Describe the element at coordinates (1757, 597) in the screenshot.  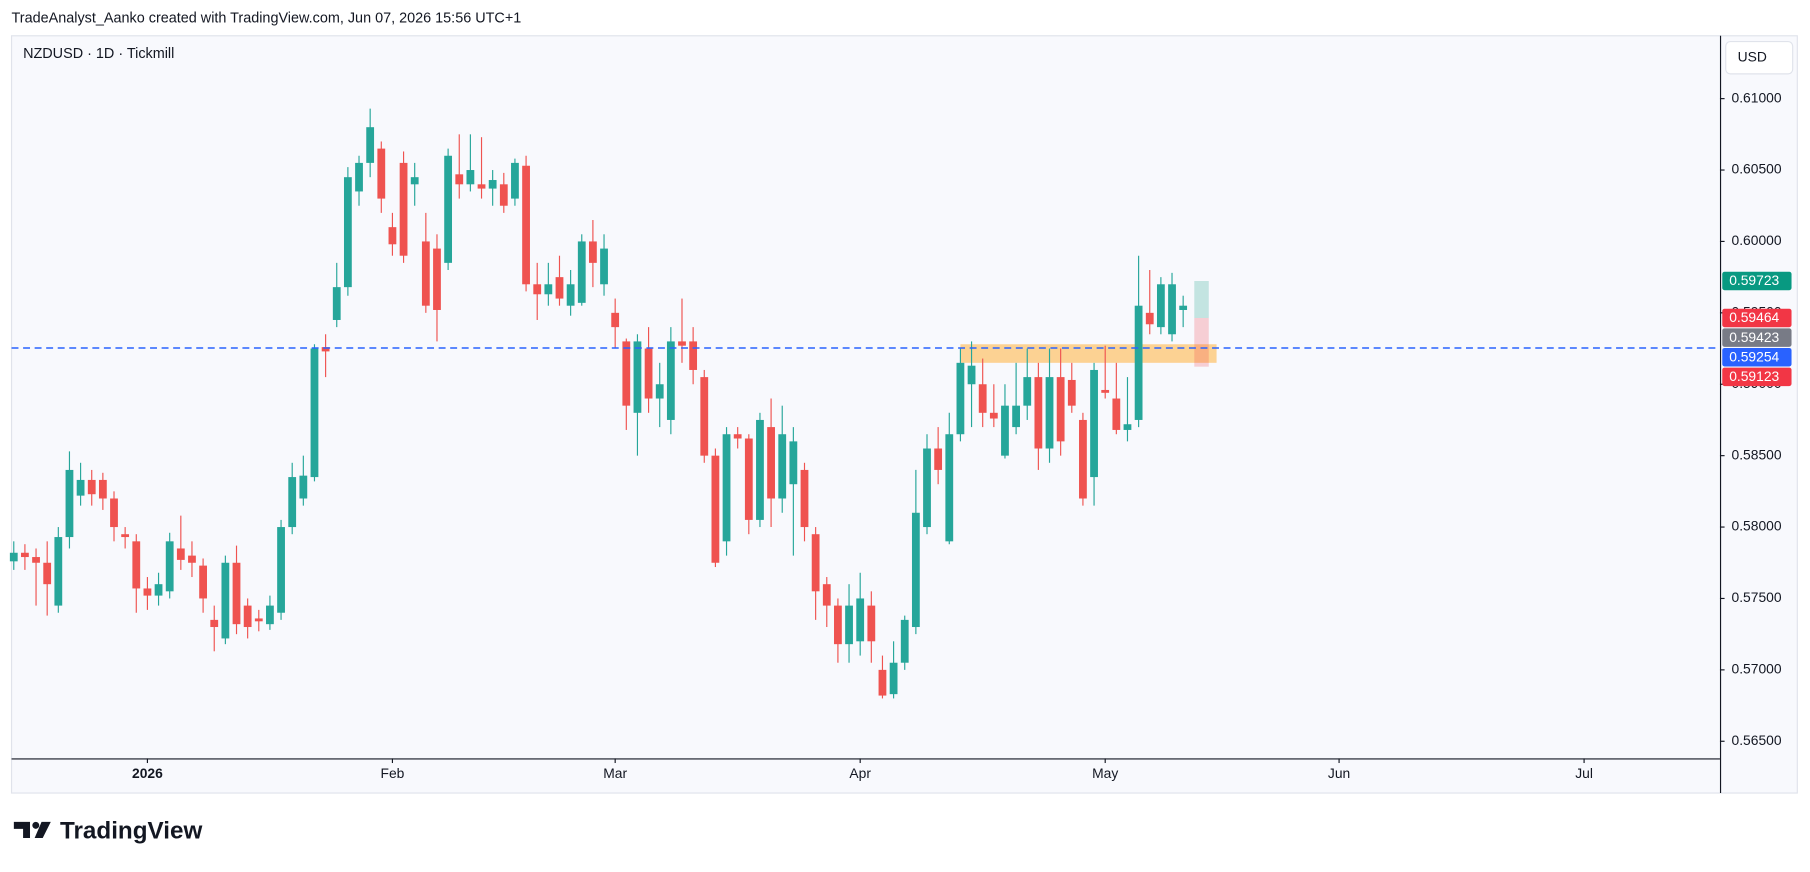
I see `y-tick-label: 0.57500` at that location.